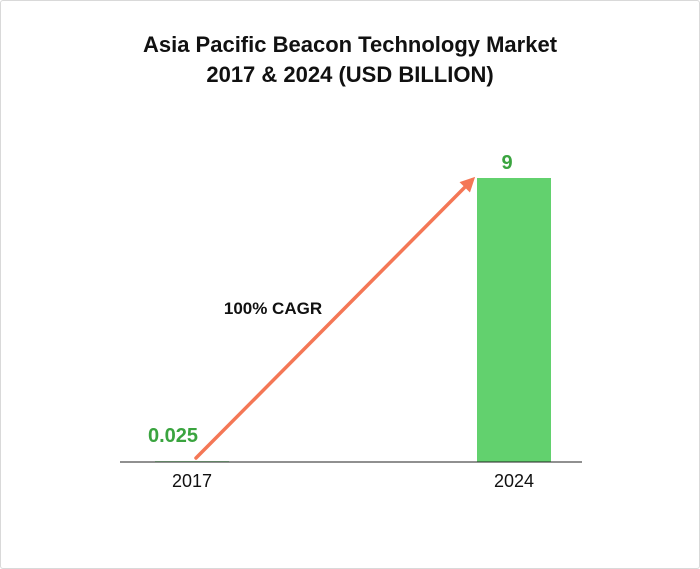 The width and height of the screenshot is (700, 569). What do you see at coordinates (514, 320) in the screenshot?
I see `bar-2024` at bounding box center [514, 320].